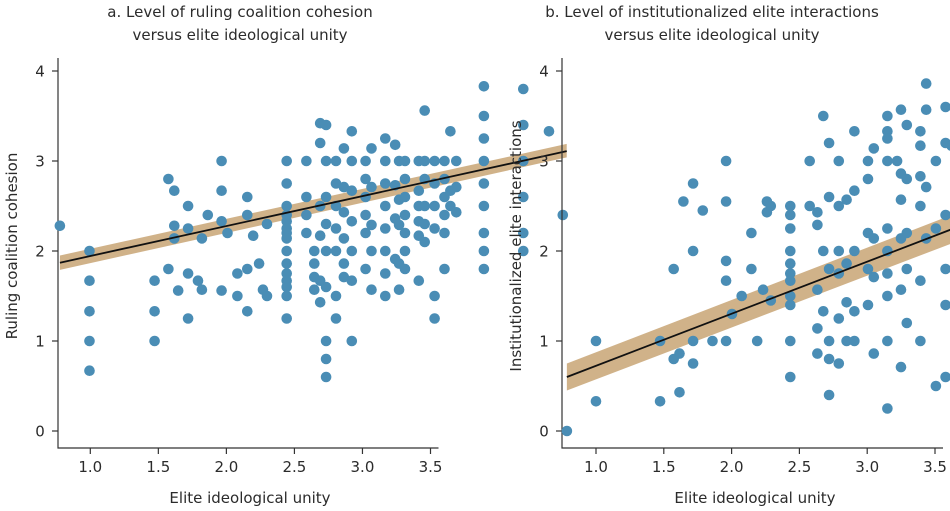  Describe the element at coordinates (596, 467) in the screenshot. I see `panel-b-x-tick-label: 1.0` at that location.